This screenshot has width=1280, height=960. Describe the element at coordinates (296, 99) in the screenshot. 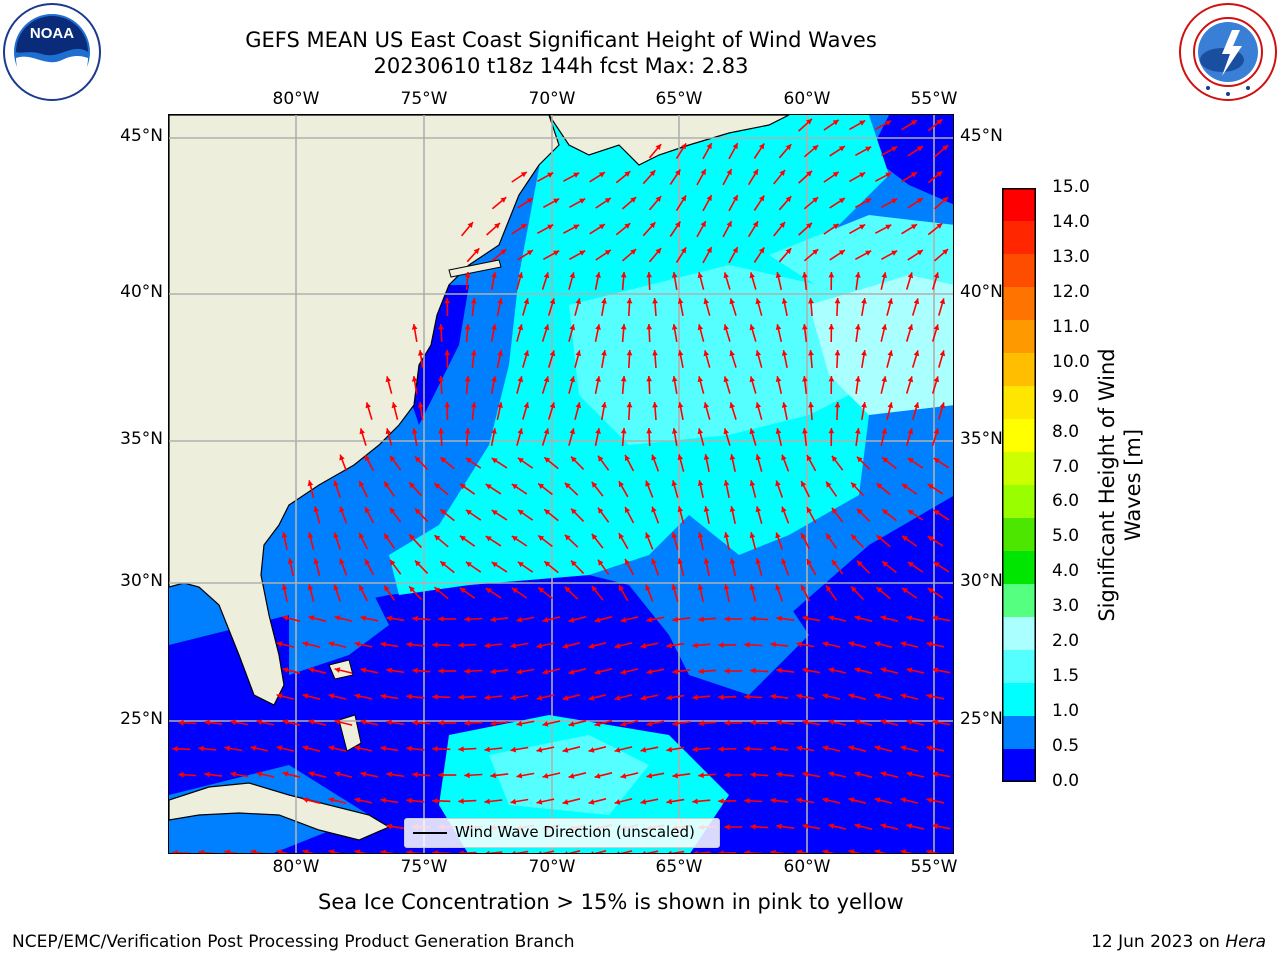

I see `lon-tick-top-80w: 80°W` at that location.